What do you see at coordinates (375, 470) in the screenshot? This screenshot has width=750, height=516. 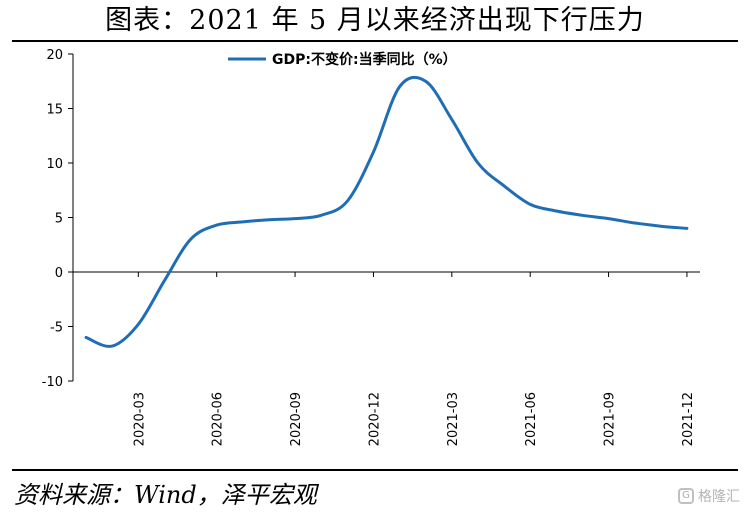 I see `bottom-rule` at bounding box center [375, 470].